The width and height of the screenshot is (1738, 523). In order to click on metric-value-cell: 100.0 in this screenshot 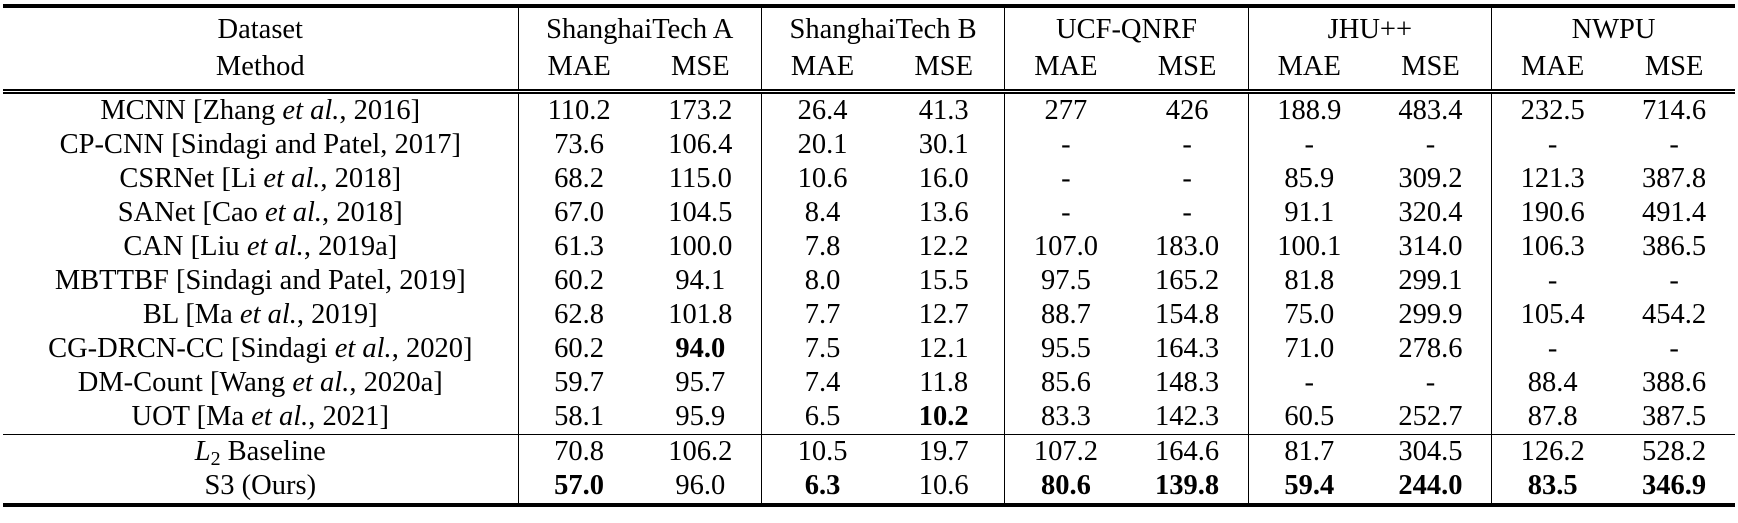, I will do `click(700, 247)`.